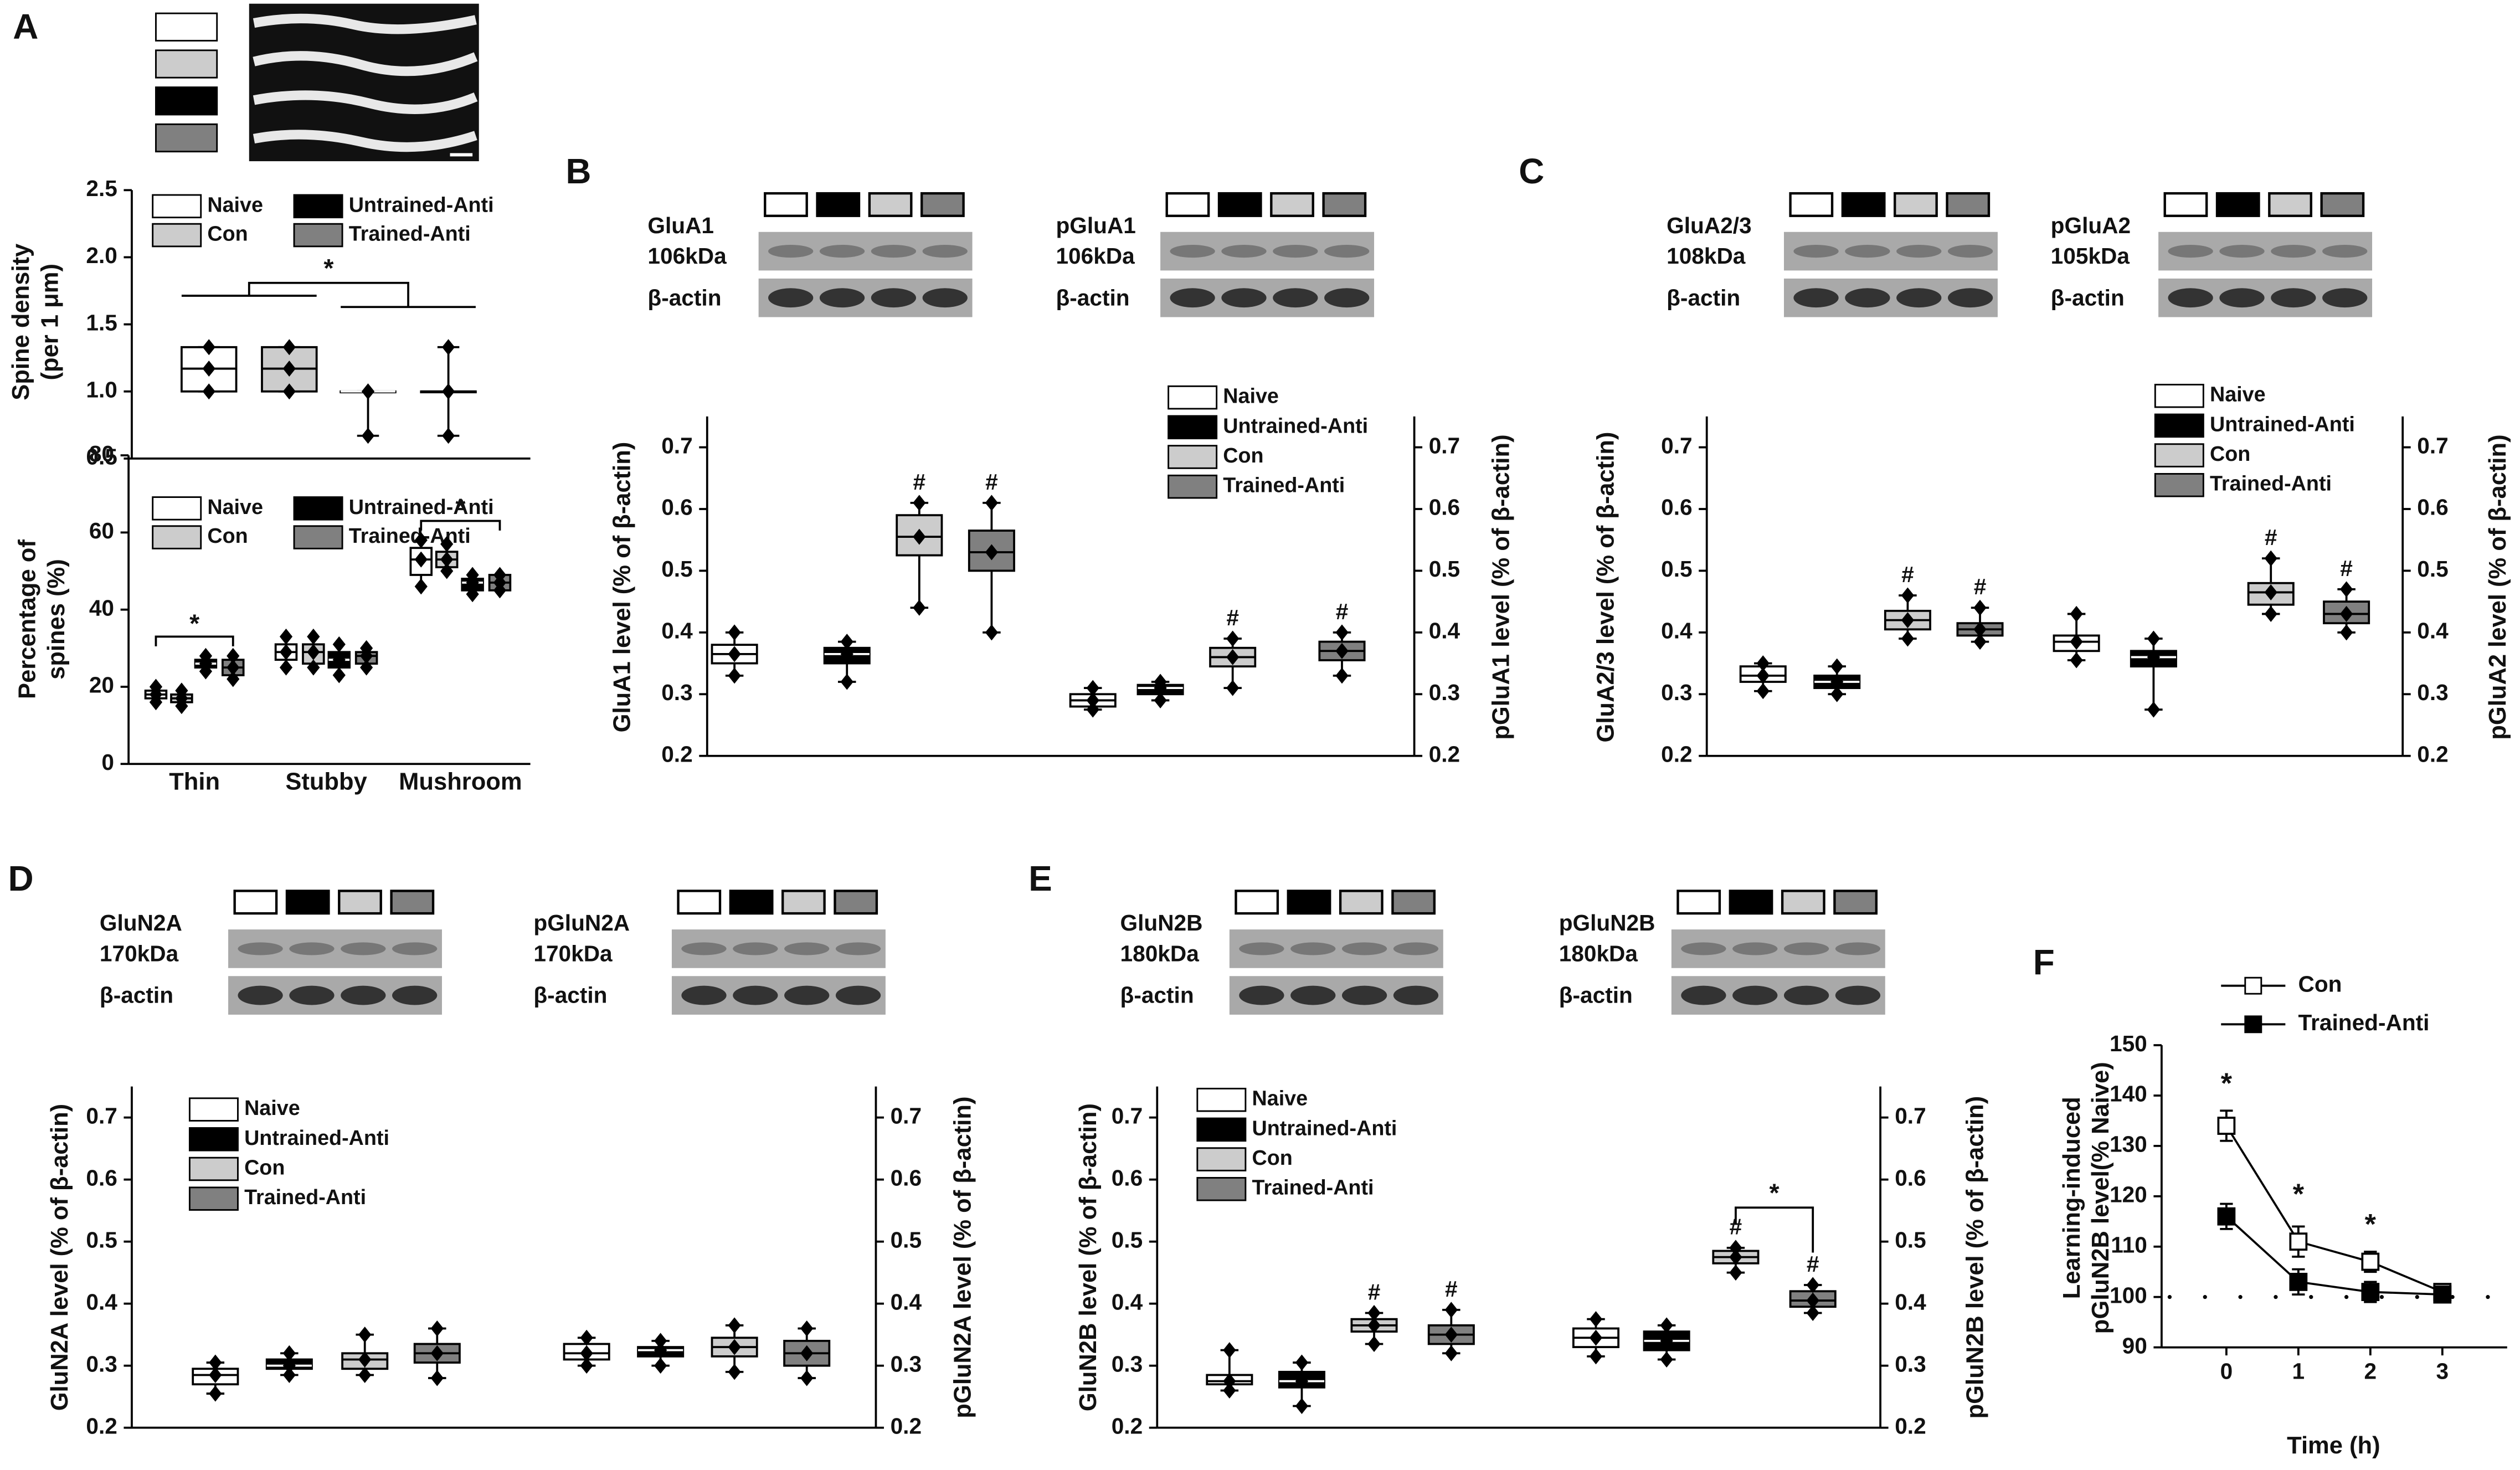 The width and height of the screenshot is (2520, 1470). Describe the element at coordinates (101, 255) in the screenshot. I see `tick-label: 2.0` at that location.